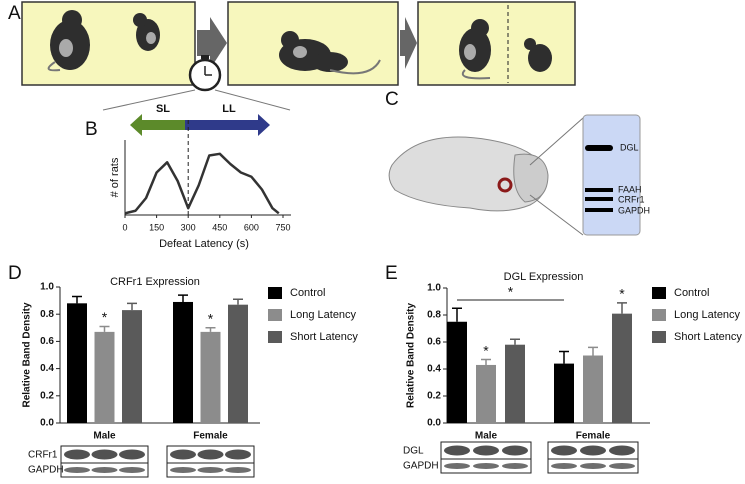 This screenshot has height=484, width=745. Describe the element at coordinates (413, 451) in the screenshot. I see `blot-label: DGL` at that location.